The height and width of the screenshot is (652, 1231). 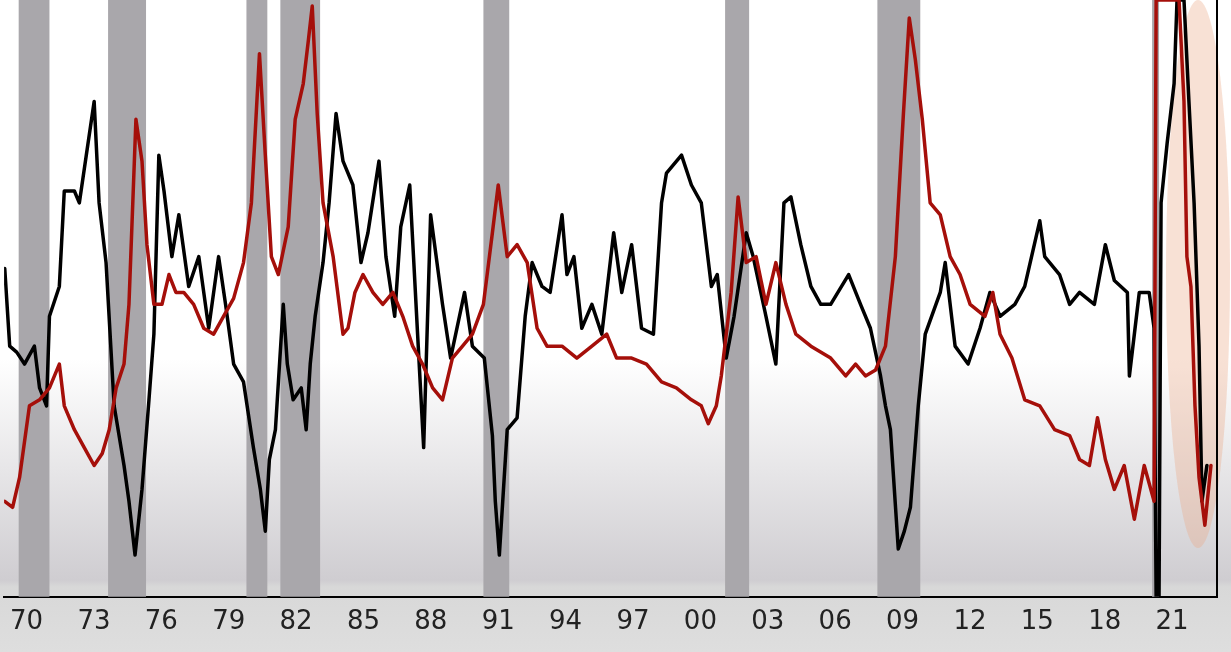 What do you see at coordinates (768, 620) in the screenshot?
I see `x-tick-label: 03` at bounding box center [768, 620].